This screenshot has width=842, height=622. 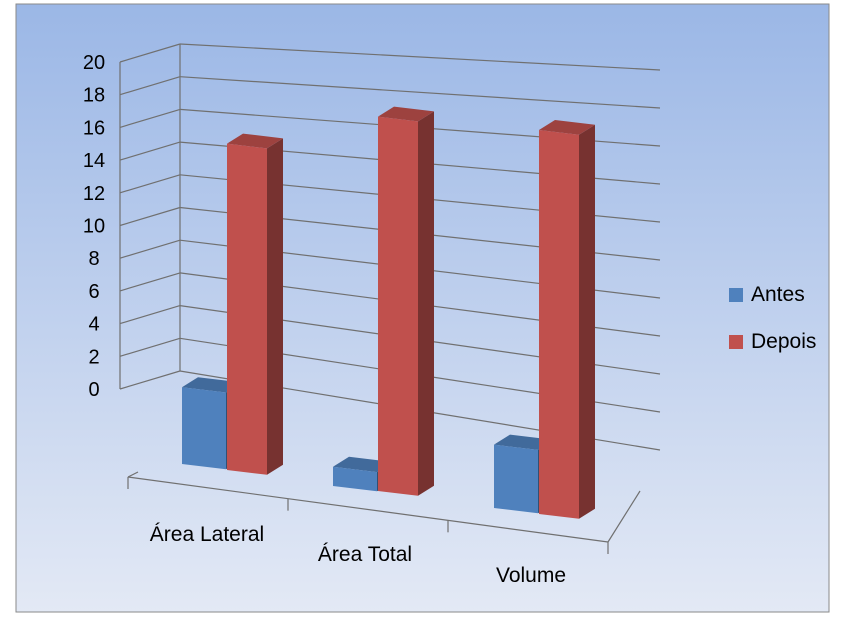 What do you see at coordinates (368, 509) in the screenshot?
I see `x-axis-line` at bounding box center [368, 509].